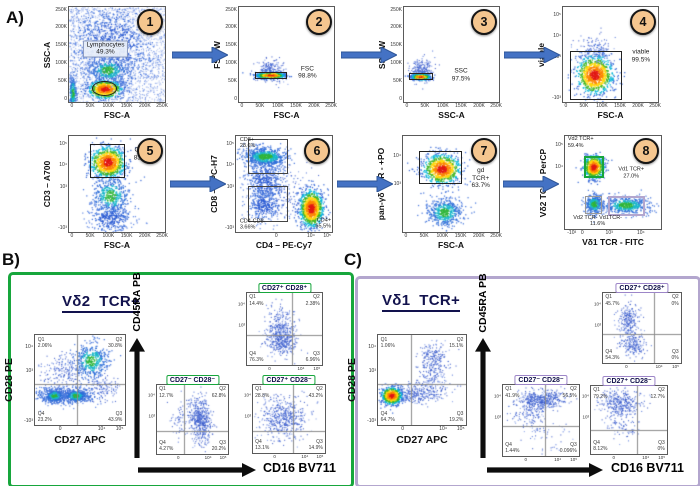 This screenshot has width=700, height=486. What do you see at coordinates (372, 371) in the screenshot?
I see `c-main-cd28-vs-cd27-y-tick: 10³` at bounding box center [372, 371].